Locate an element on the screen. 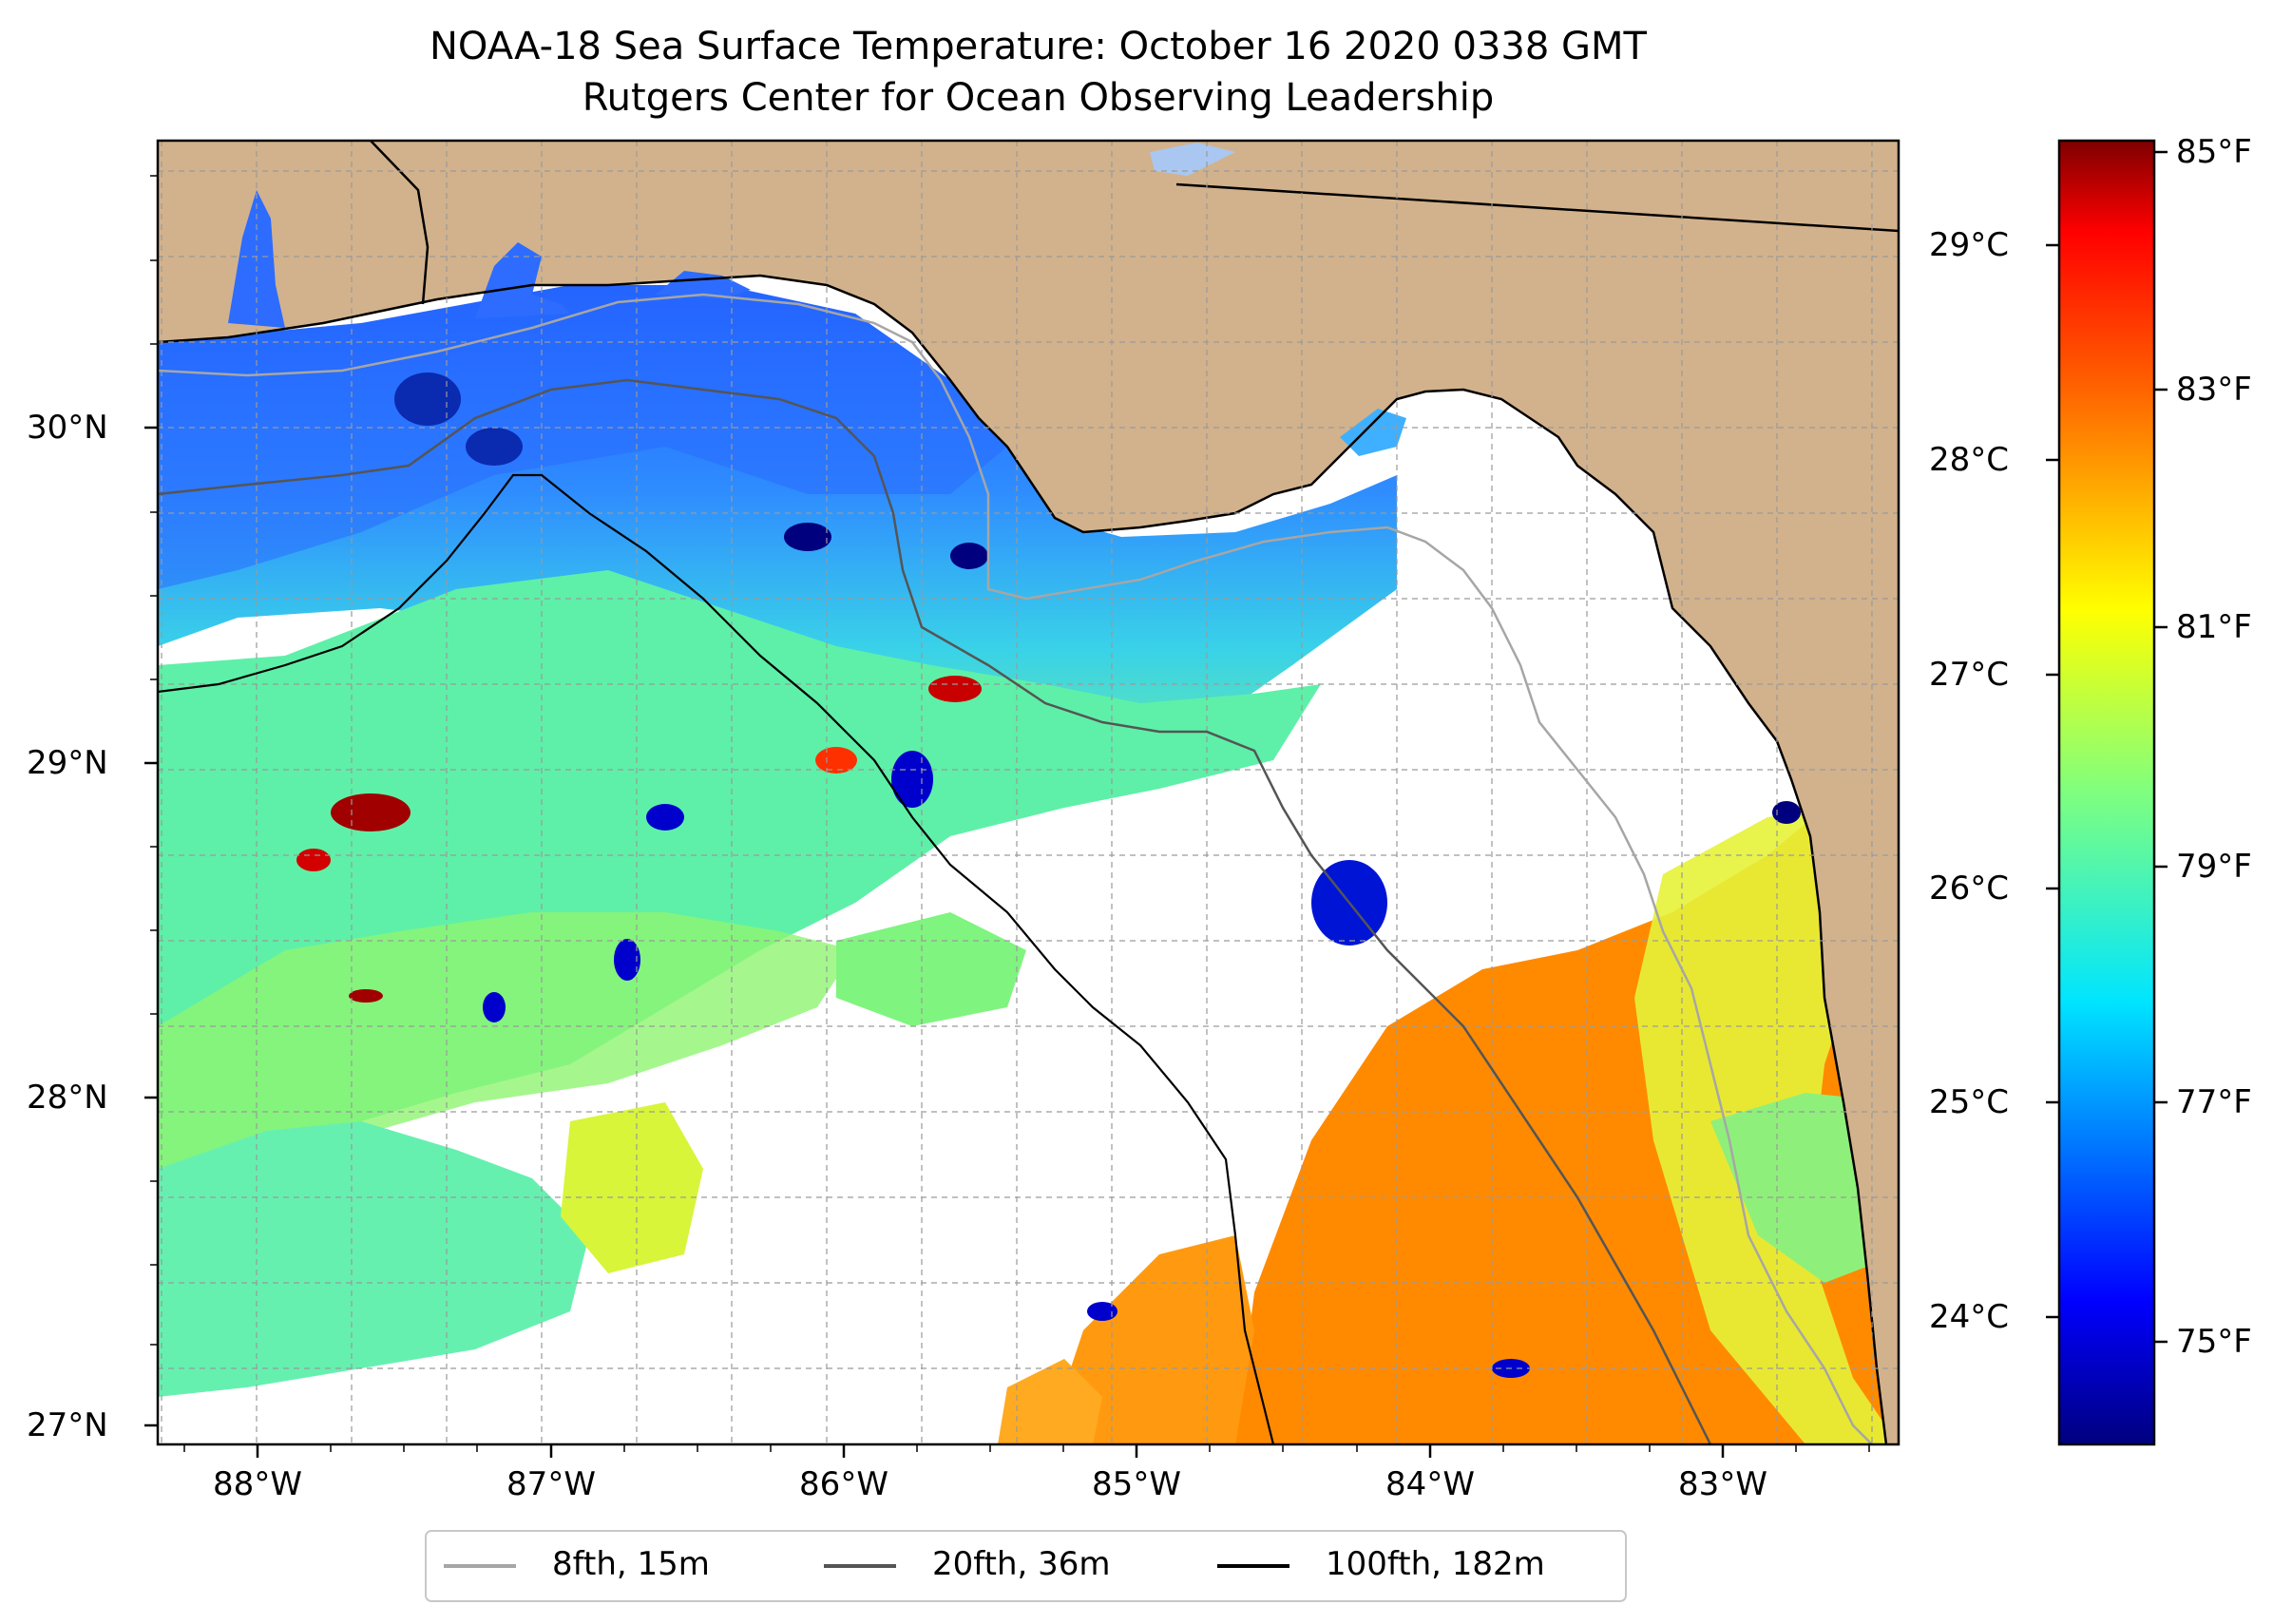 This screenshot has width=2292, height=1624. lat-label-29n: 29°N is located at coordinates (67, 763).